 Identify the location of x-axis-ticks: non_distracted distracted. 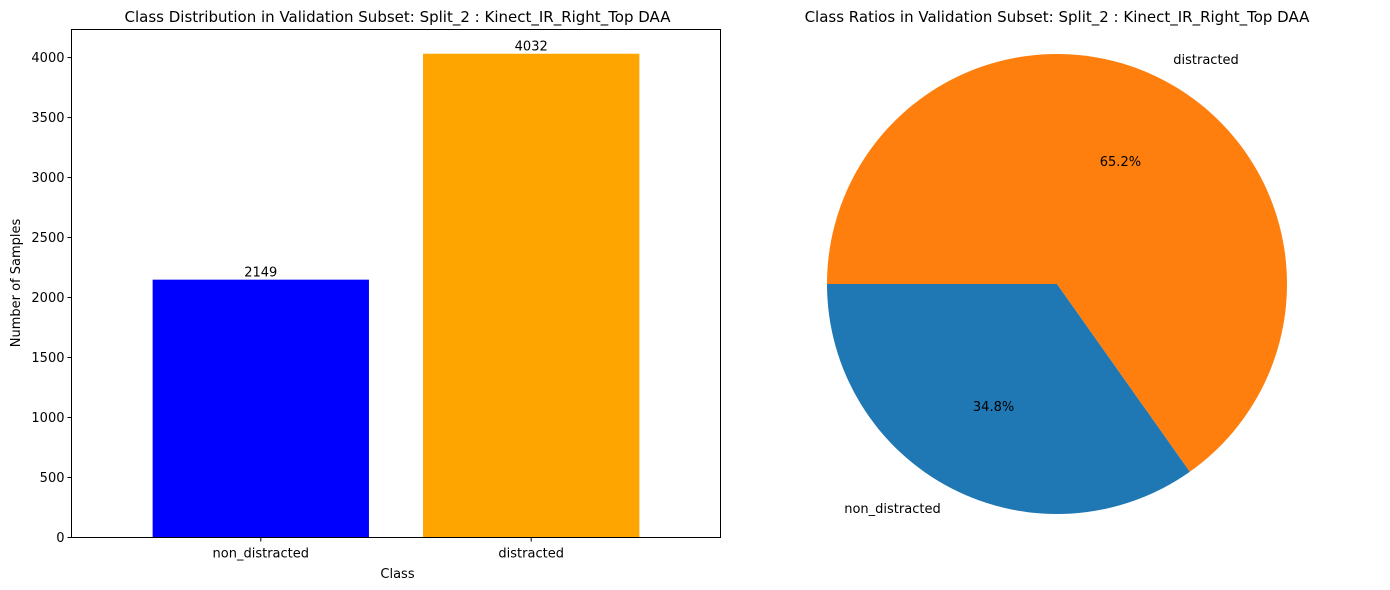
(388, 549).